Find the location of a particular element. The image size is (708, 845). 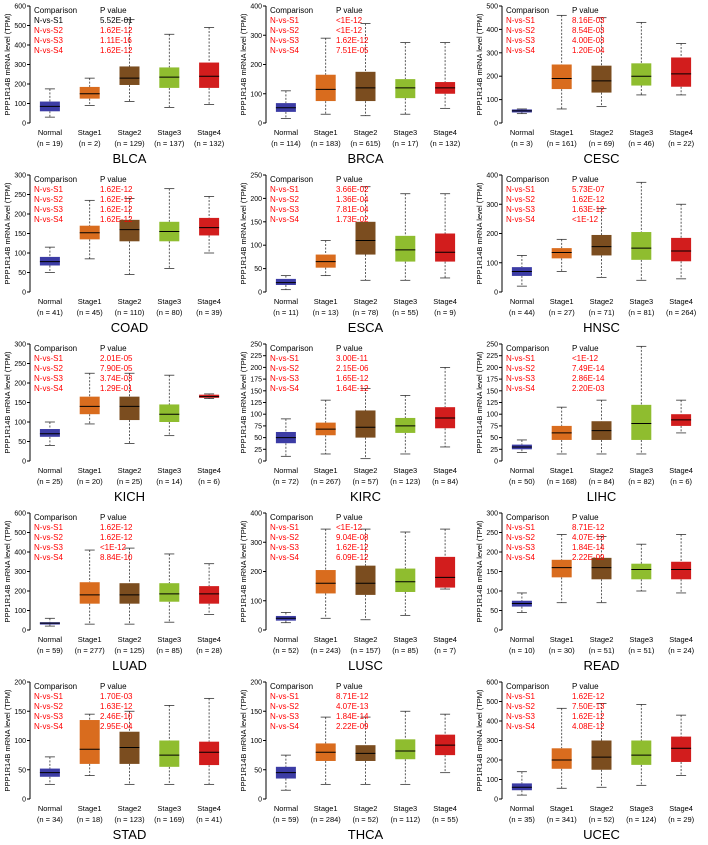

y-tick-label: 125 is located at coordinates (256, 403).